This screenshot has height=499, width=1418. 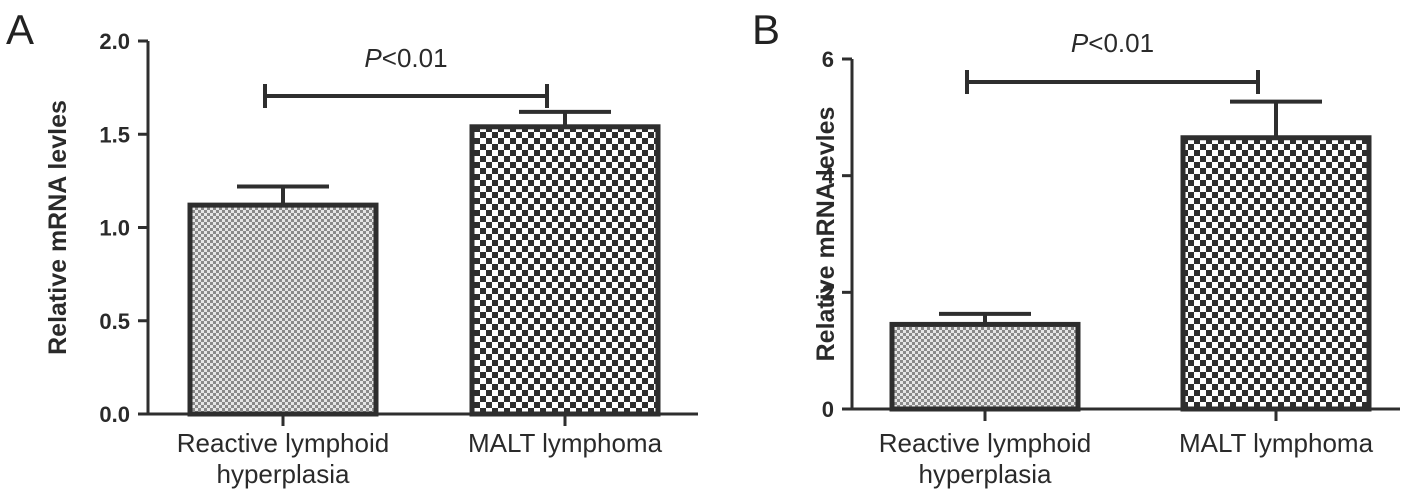 I want to click on panel-letter: B, so click(x=766, y=29).